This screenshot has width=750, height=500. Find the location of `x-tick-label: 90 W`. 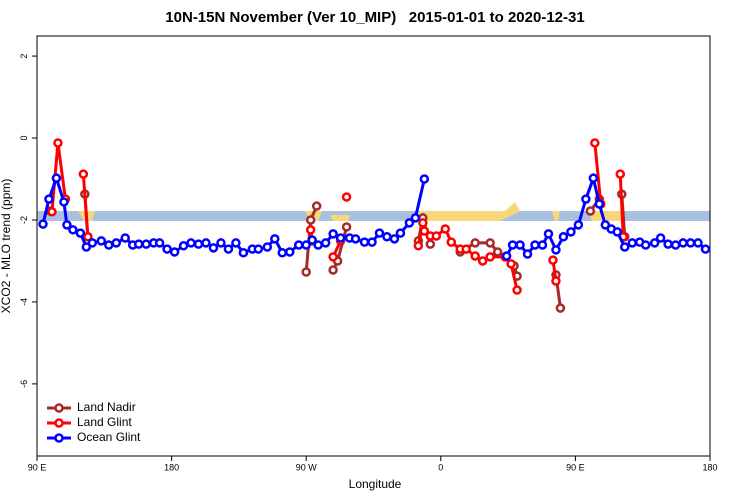

x-tick-label: 90 W is located at coordinates (307, 467).